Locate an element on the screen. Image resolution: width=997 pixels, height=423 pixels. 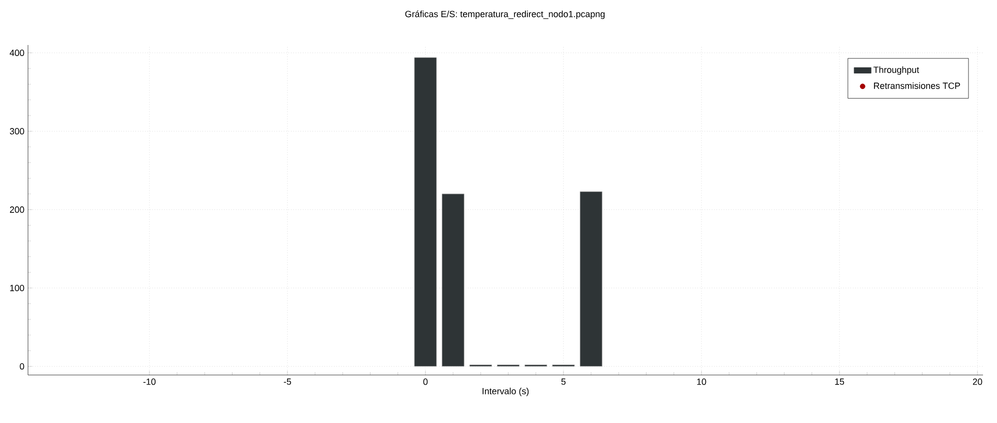
y-tick-label: 300 is located at coordinates (17, 131).